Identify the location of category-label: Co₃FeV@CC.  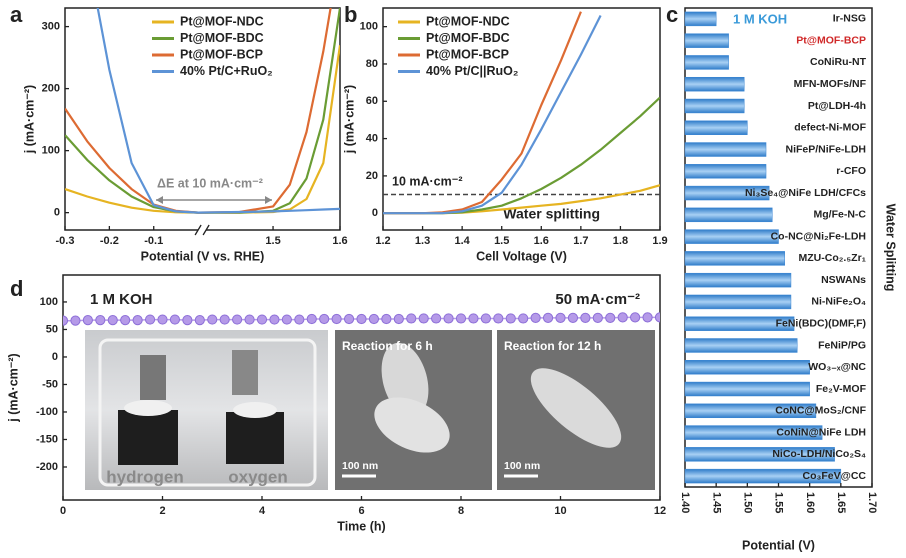
(834, 476).